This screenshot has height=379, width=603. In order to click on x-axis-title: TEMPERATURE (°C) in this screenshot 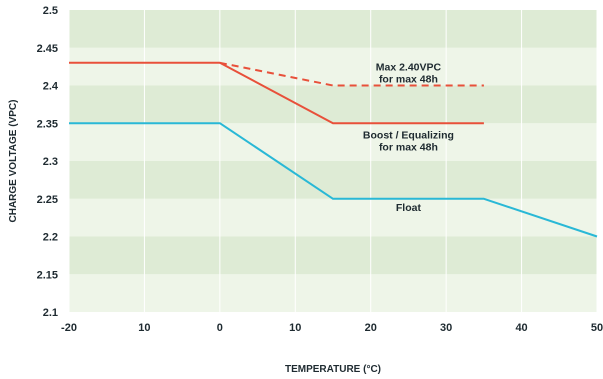, I will do `click(333, 369)`.